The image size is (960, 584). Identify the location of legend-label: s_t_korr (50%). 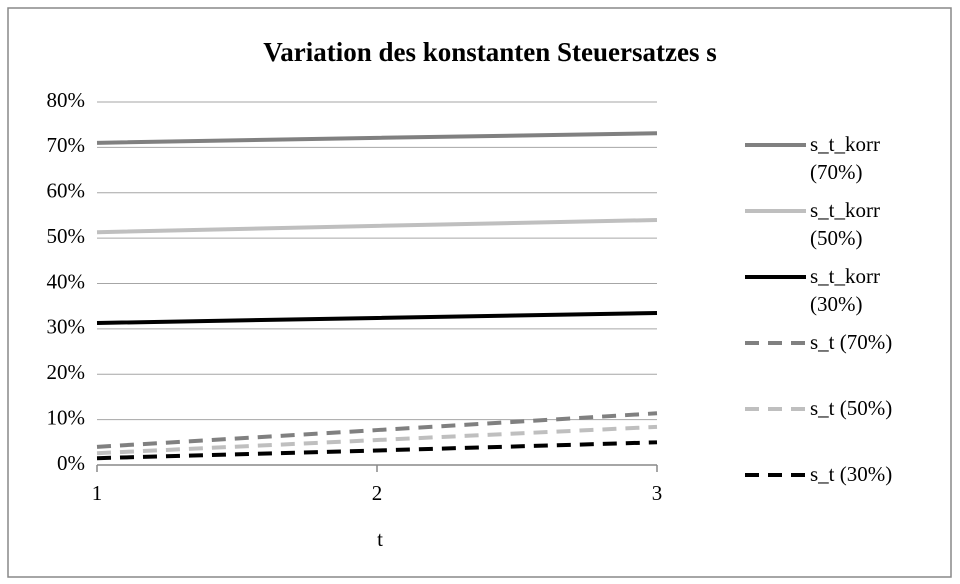
(845, 224).